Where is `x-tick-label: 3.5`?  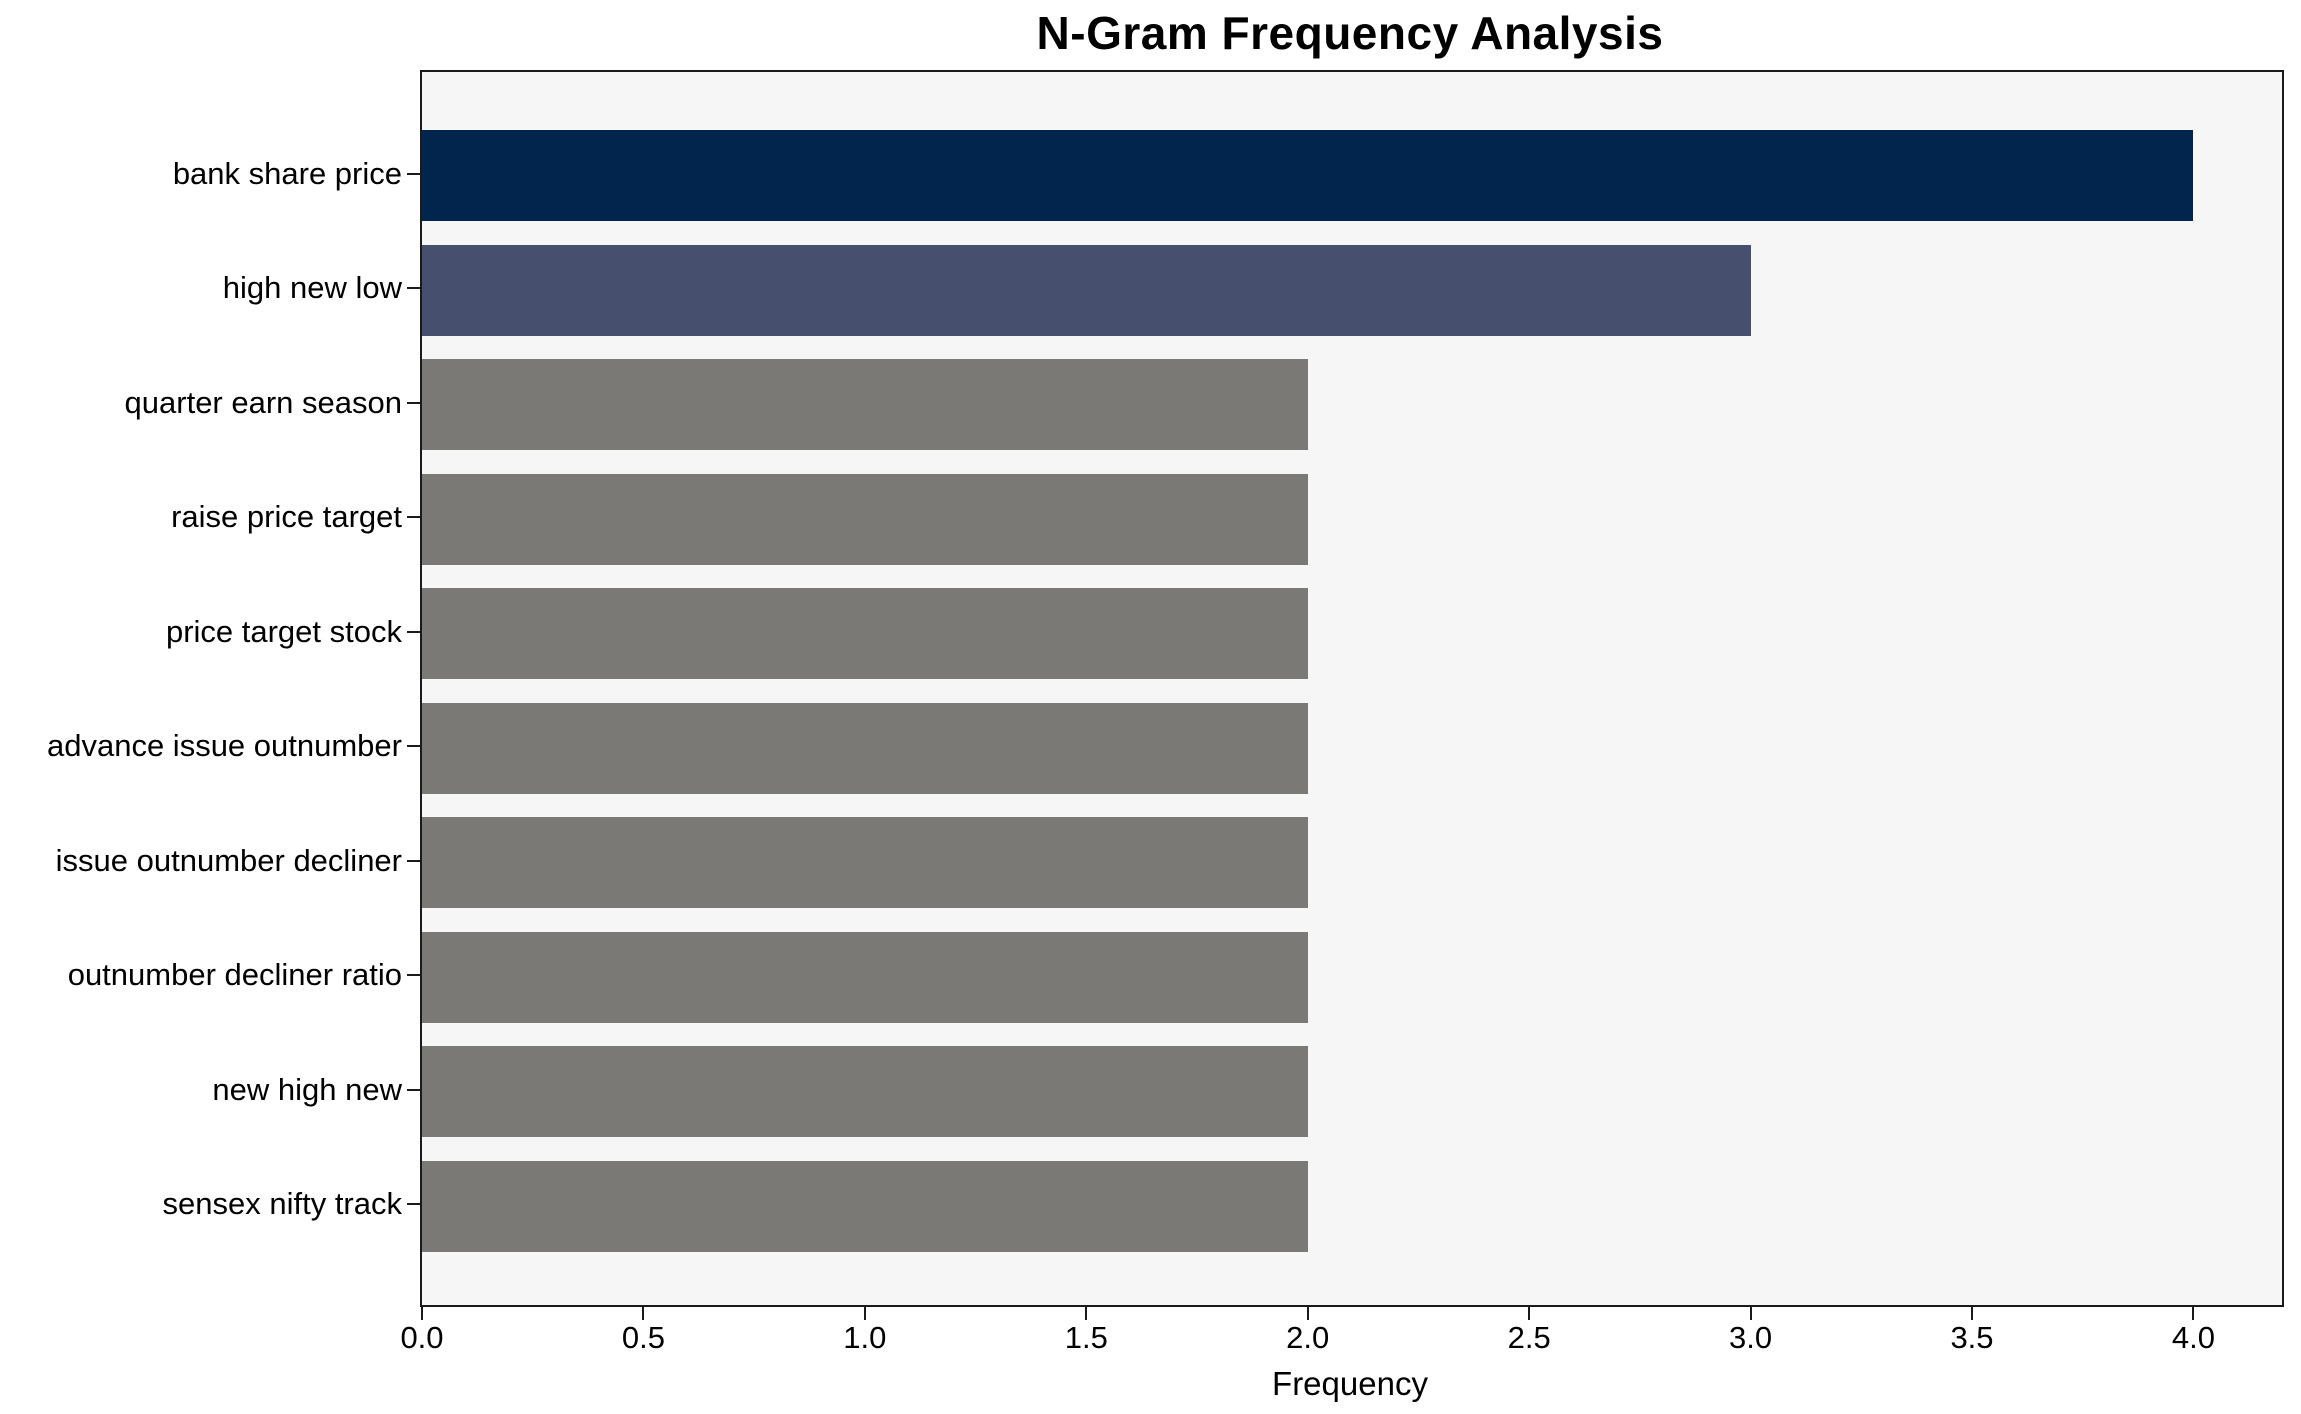 x-tick-label: 3.5 is located at coordinates (1972, 1337).